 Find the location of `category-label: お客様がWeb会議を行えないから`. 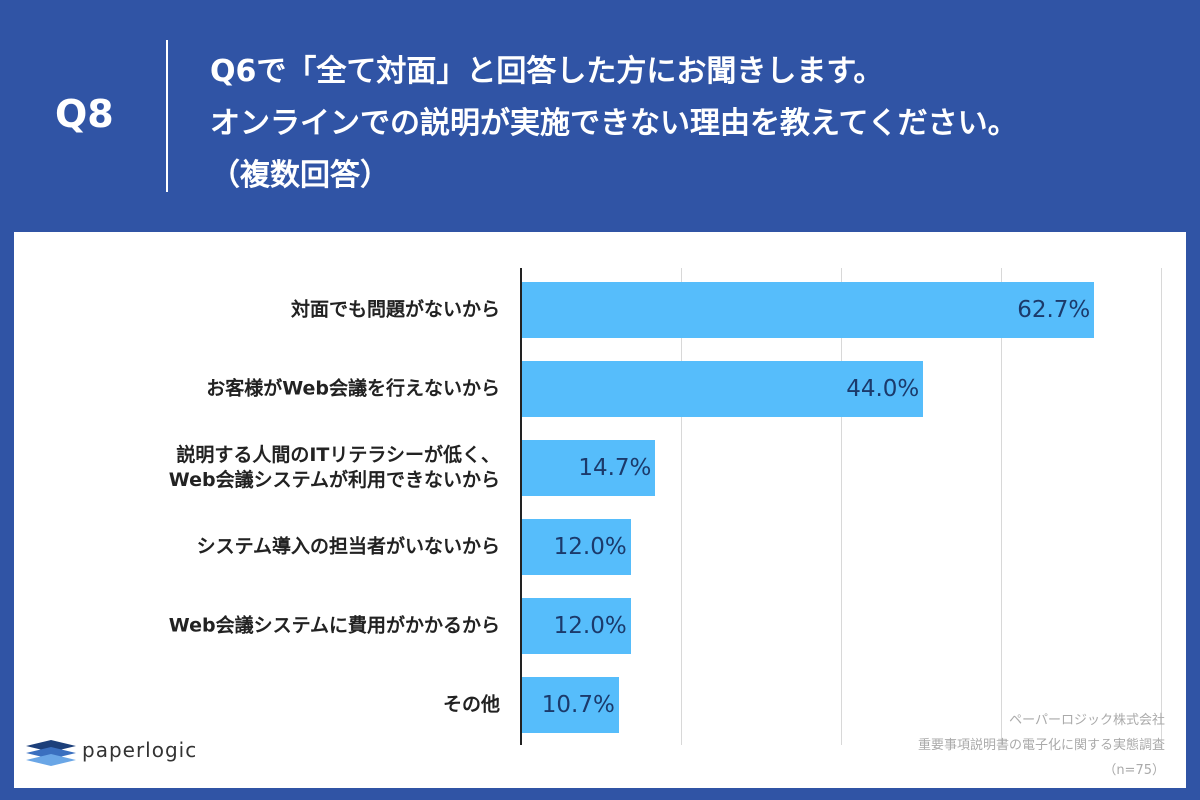

category-label: お客様がWeb会議を行えないから is located at coordinates (353, 388).